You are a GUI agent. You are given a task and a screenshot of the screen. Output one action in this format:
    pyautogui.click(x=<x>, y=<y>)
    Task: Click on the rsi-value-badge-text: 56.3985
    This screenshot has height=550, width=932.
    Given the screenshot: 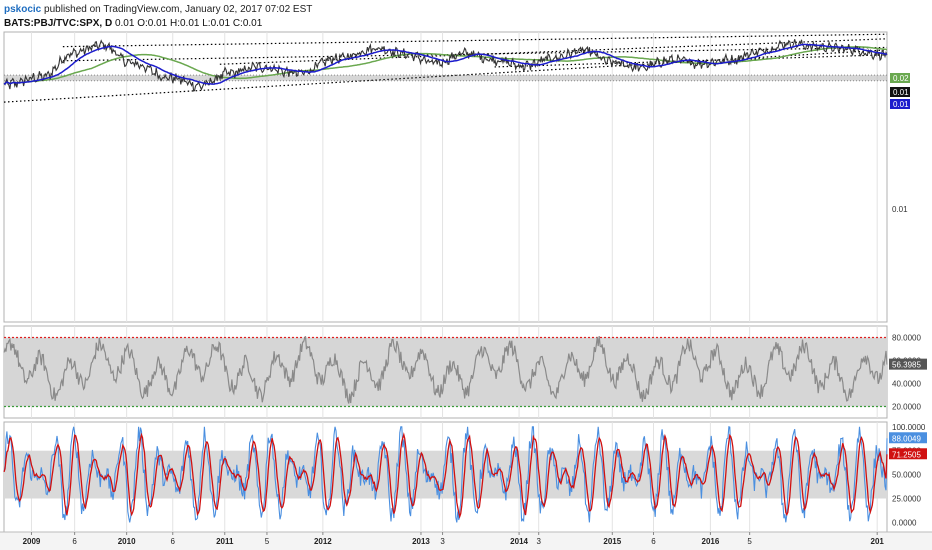 What is the action you would take?
    pyautogui.click(x=906, y=365)
    